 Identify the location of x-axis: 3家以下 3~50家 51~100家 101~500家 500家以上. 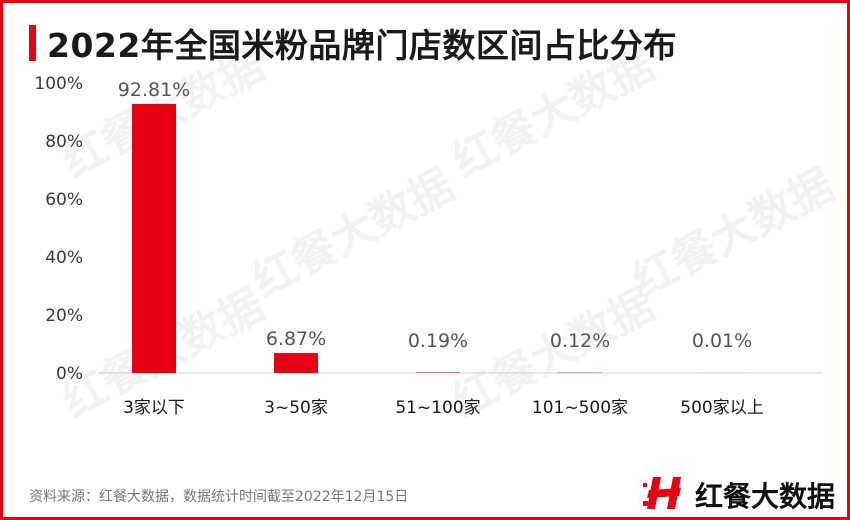
(443, 408).